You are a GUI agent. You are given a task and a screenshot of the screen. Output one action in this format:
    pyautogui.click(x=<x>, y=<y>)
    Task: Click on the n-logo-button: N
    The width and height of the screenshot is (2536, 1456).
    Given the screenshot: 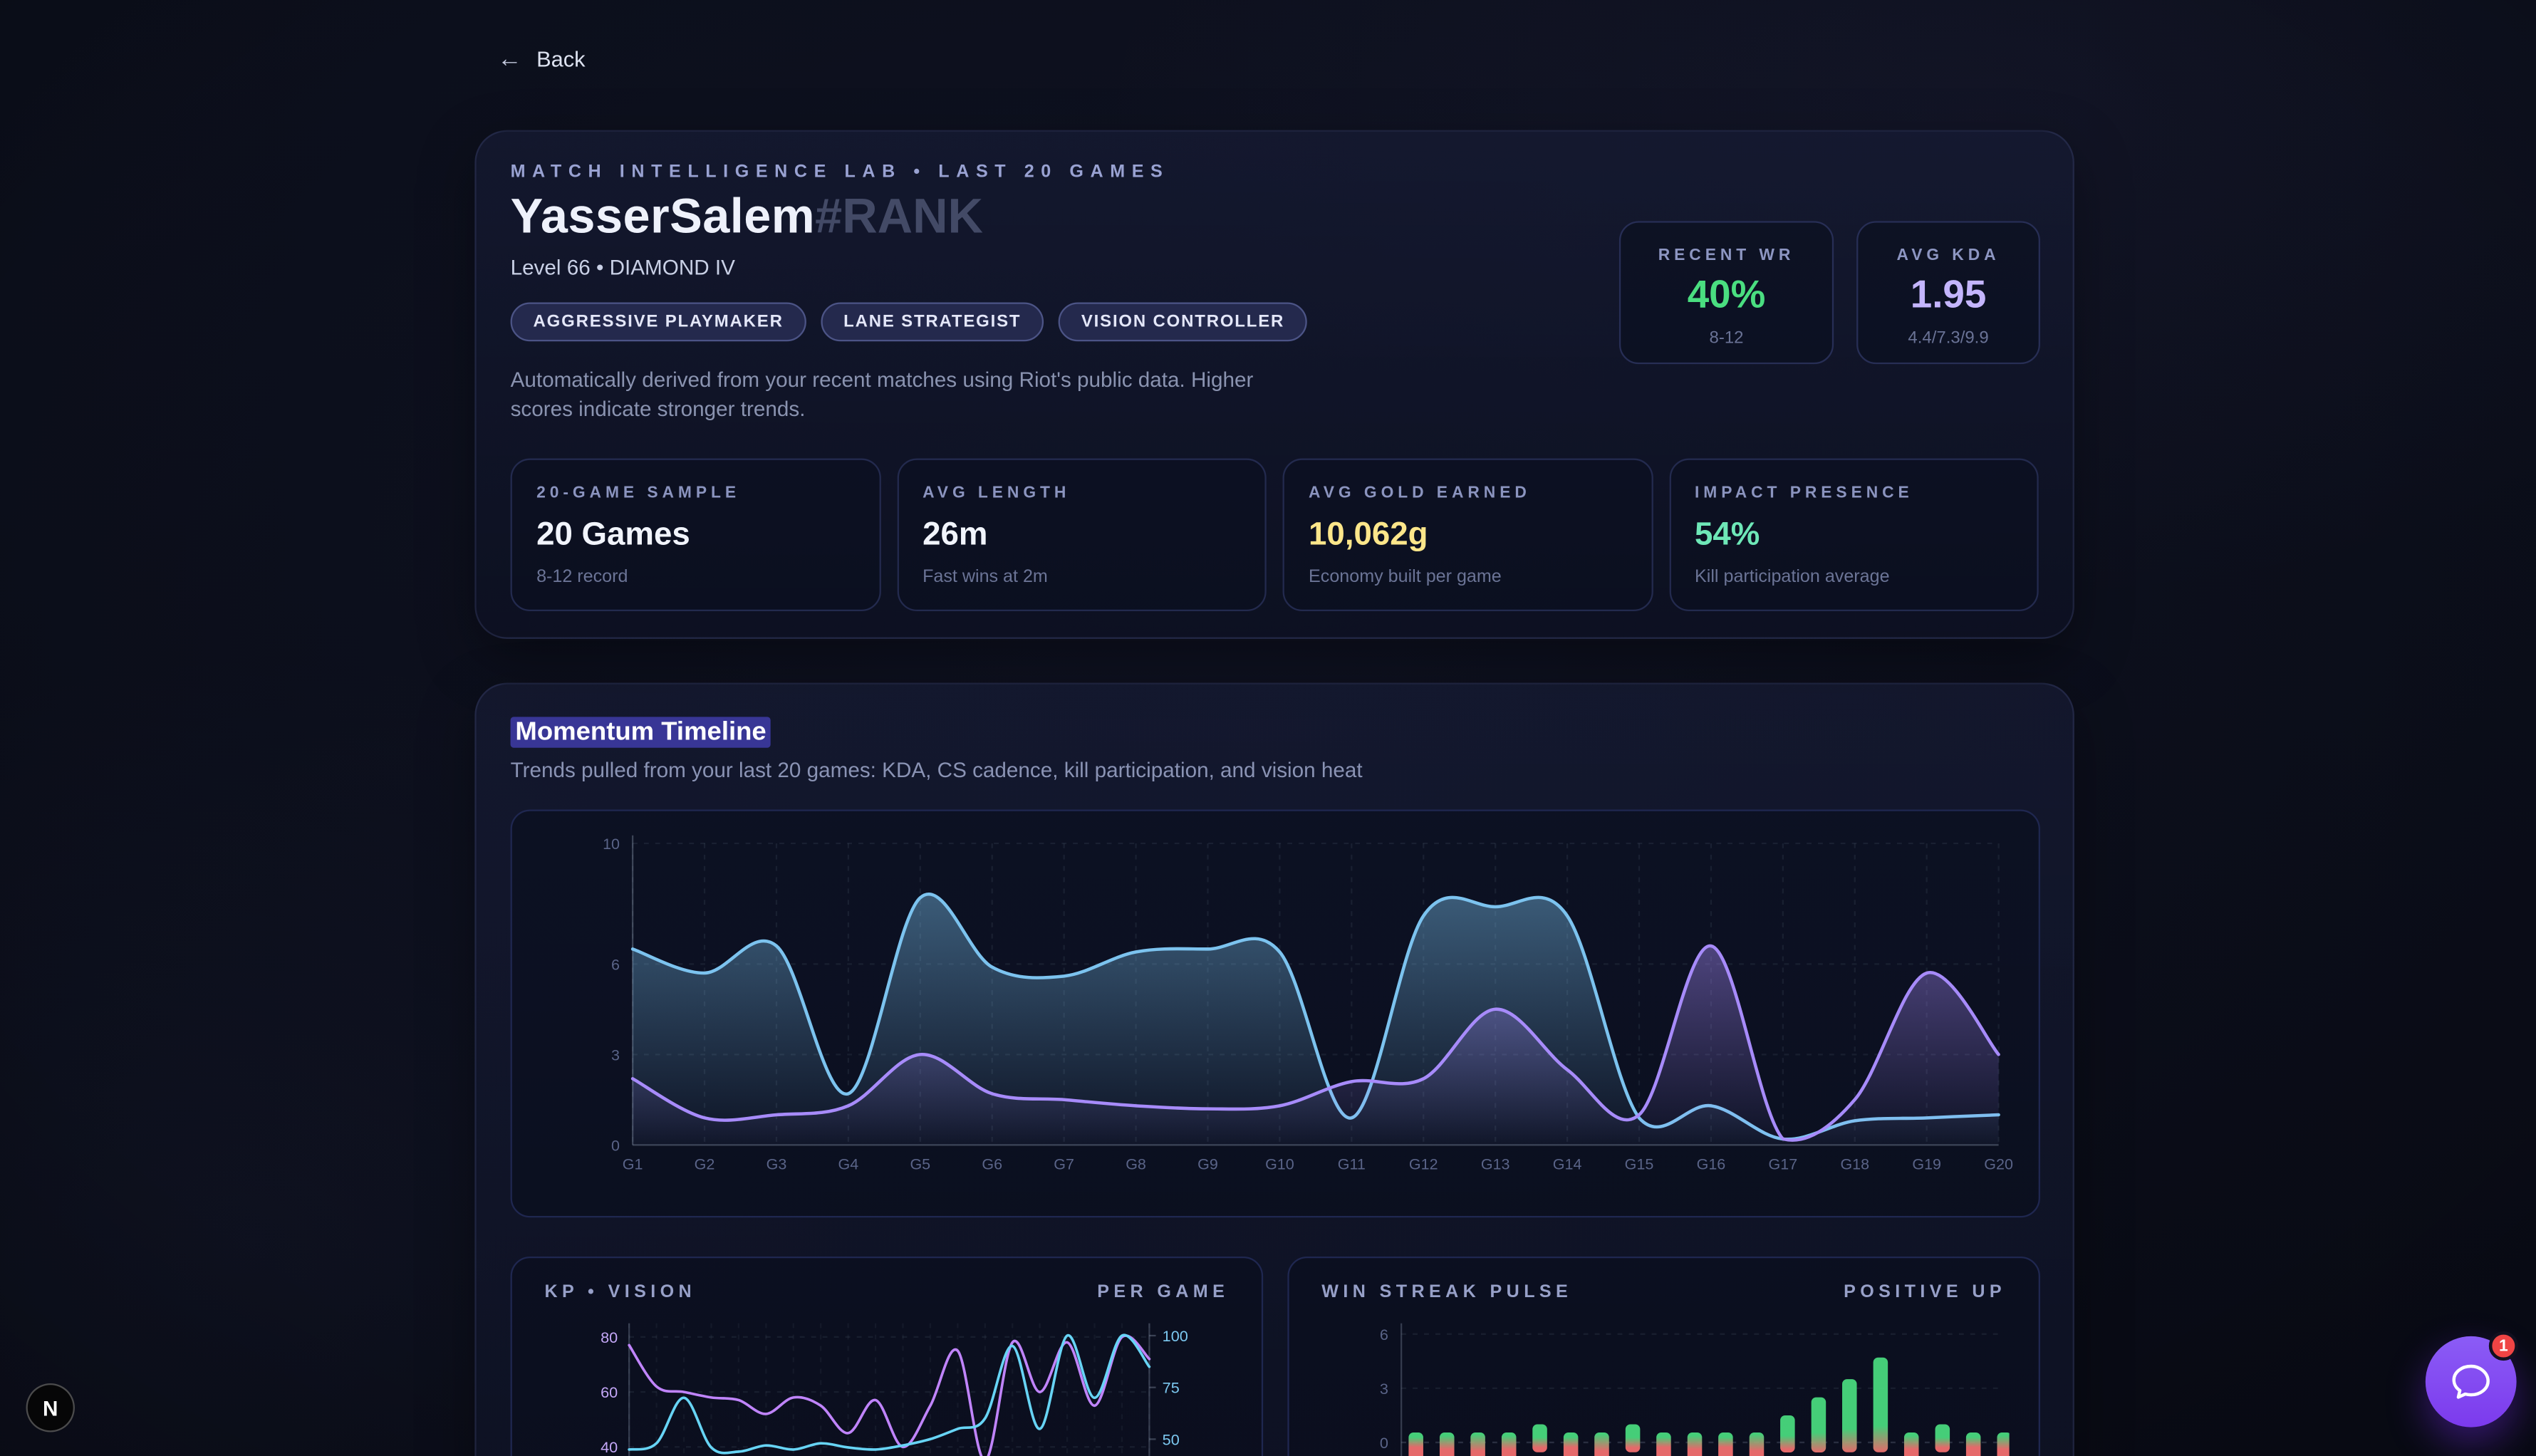 What is the action you would take?
    pyautogui.click(x=50, y=1407)
    